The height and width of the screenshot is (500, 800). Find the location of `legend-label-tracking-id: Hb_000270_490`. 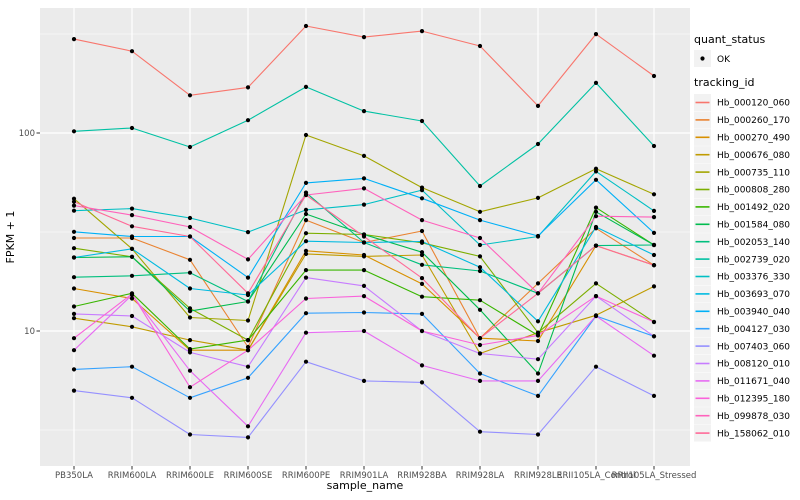

legend-label-tracking-id: Hb_000270_490 is located at coordinates (753, 139).